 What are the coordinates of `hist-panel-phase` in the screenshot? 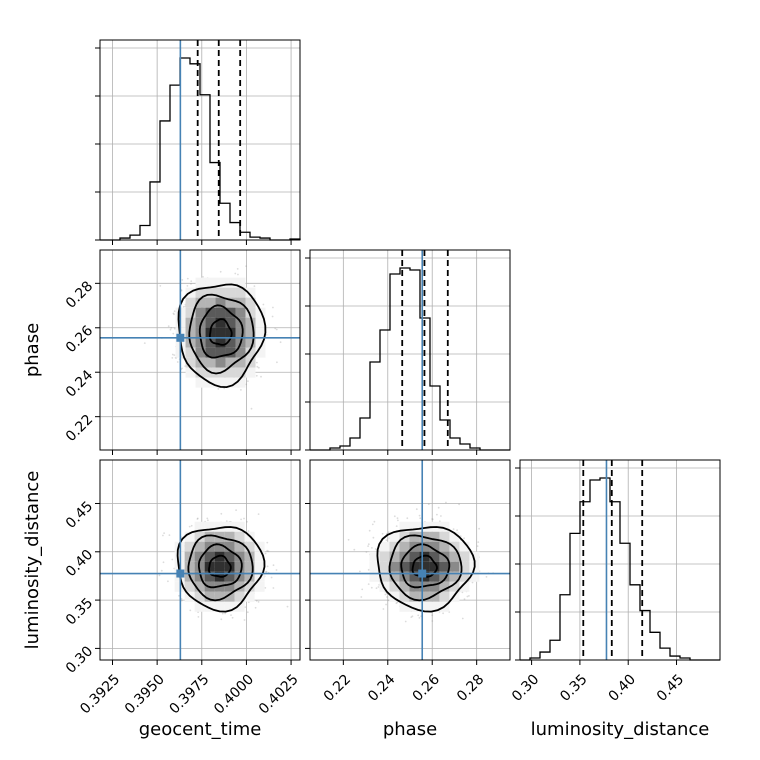 It's located at (408, 350).